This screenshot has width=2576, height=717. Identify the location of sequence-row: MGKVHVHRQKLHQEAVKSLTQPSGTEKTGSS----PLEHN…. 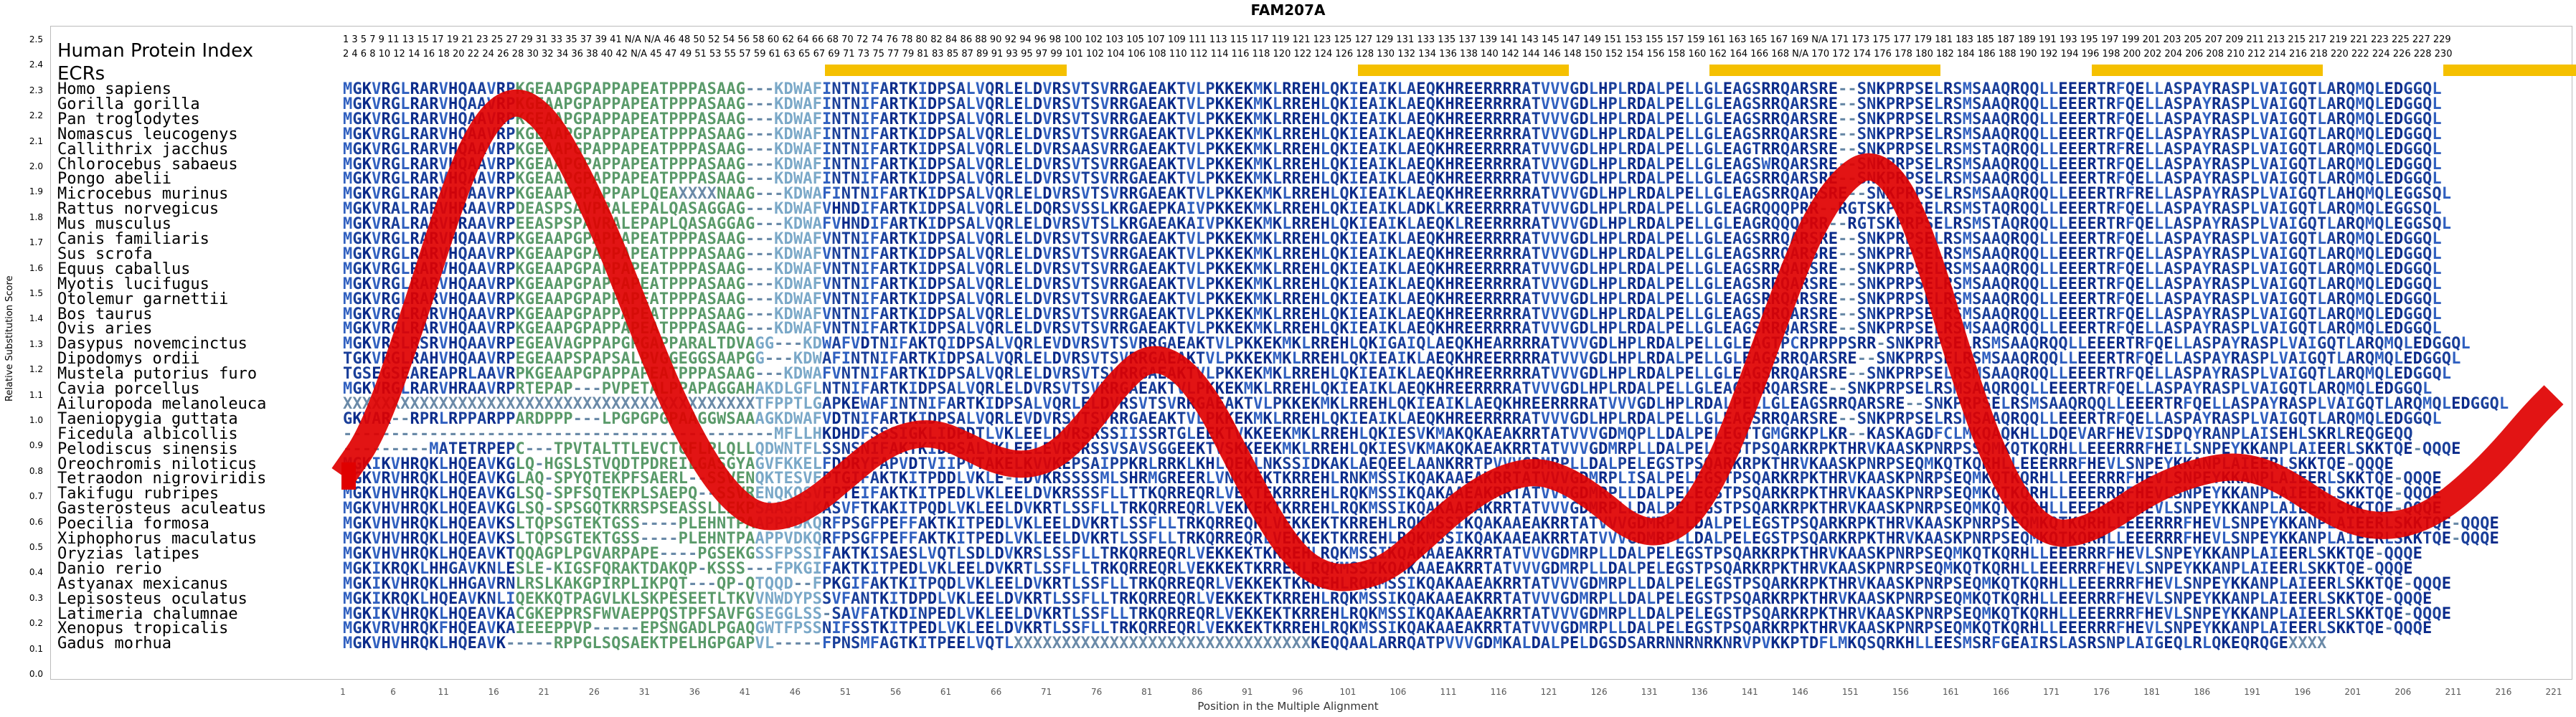
(1421, 539).